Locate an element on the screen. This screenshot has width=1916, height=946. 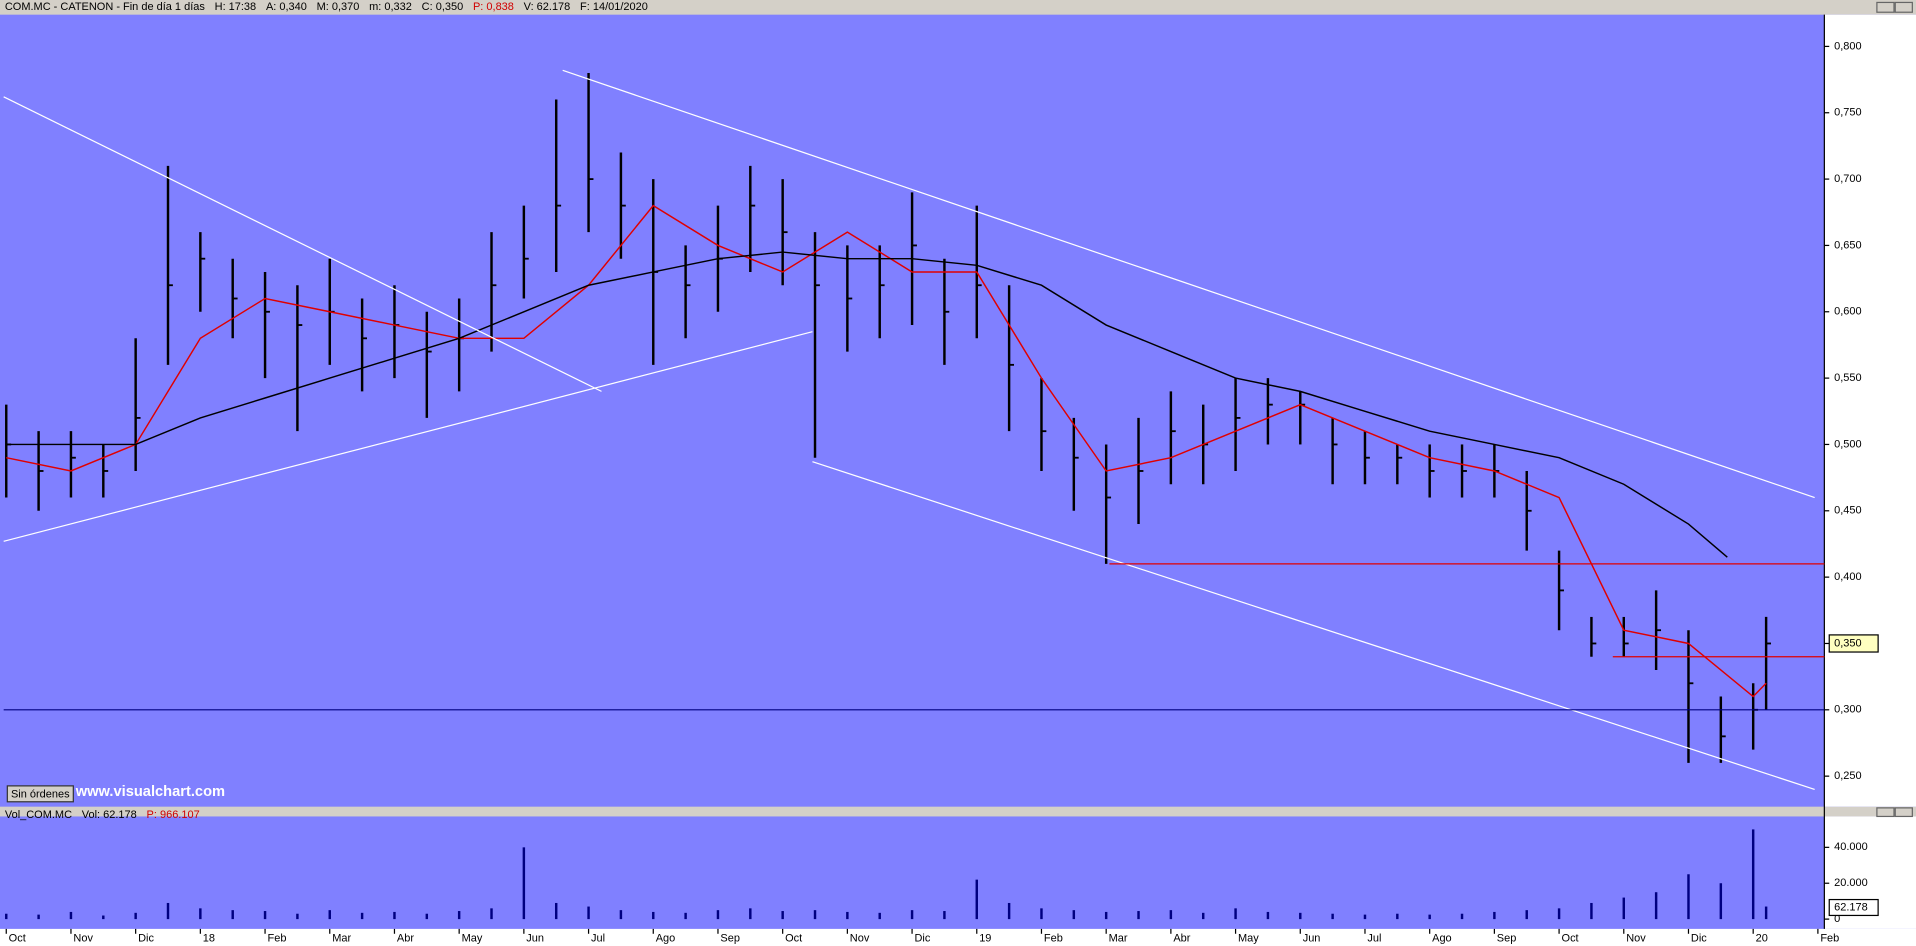
y-tick-label: 0,450 is located at coordinates (1847, 511).